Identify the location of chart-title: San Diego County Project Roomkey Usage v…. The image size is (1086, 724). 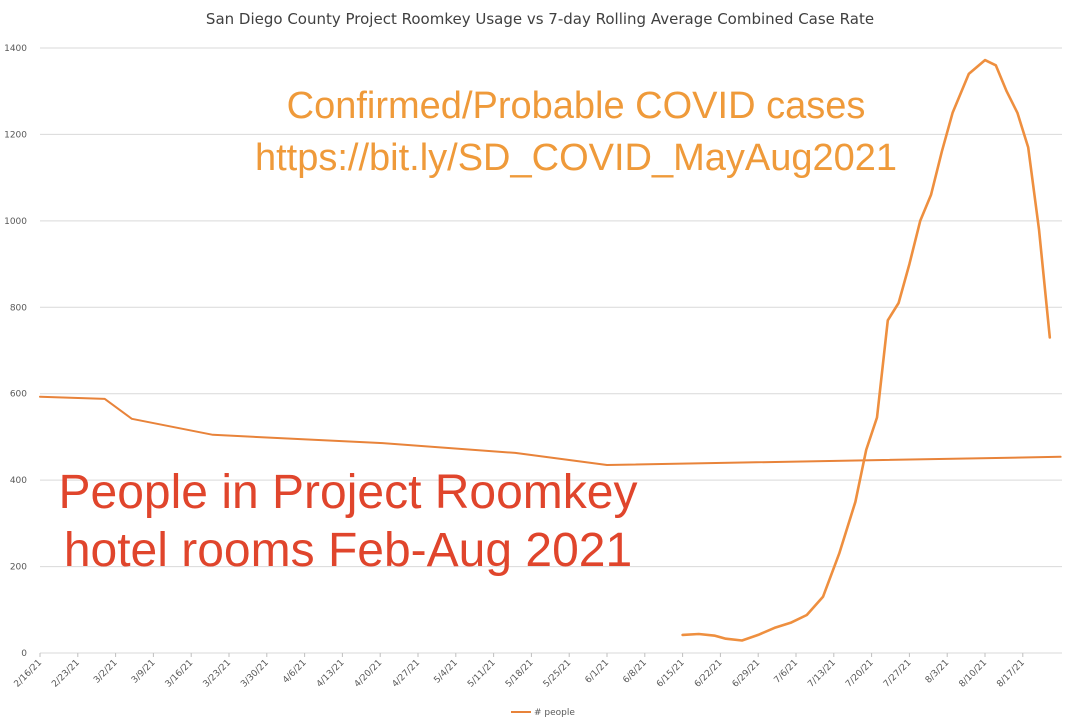
(540, 19).